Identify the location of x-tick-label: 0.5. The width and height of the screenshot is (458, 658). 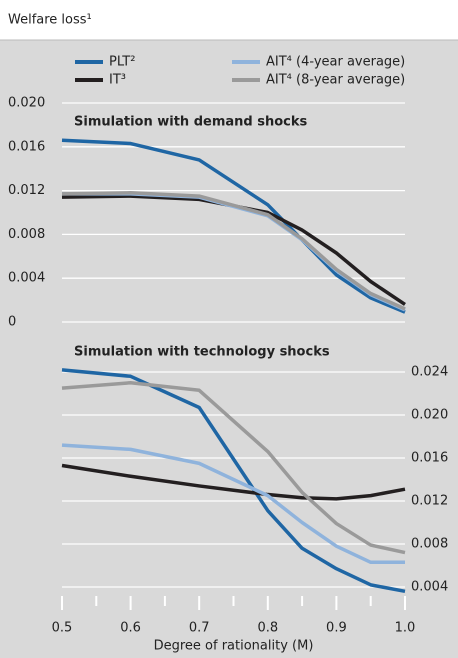
(62, 628).